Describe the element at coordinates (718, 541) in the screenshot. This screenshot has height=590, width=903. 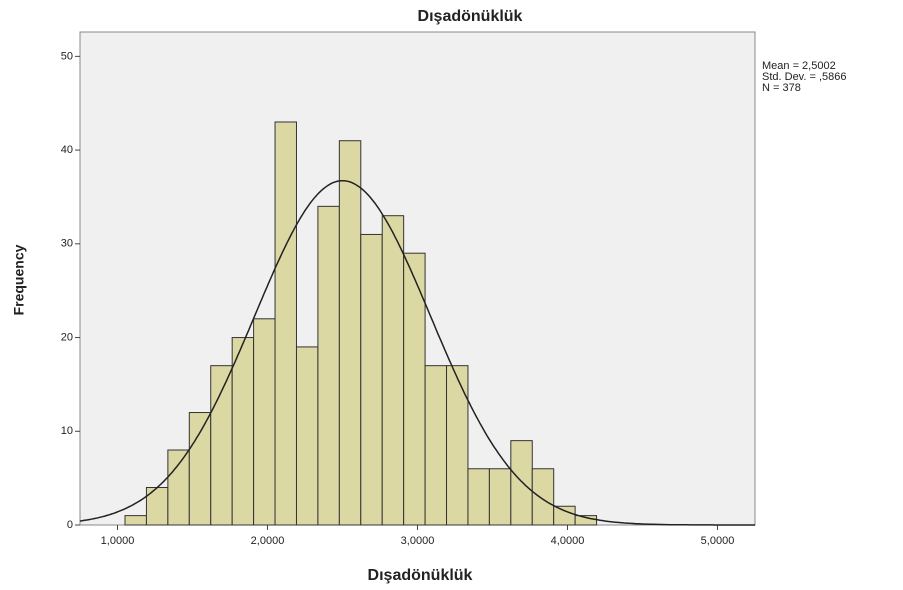
I see `x-tick-label: 5,0000` at that location.